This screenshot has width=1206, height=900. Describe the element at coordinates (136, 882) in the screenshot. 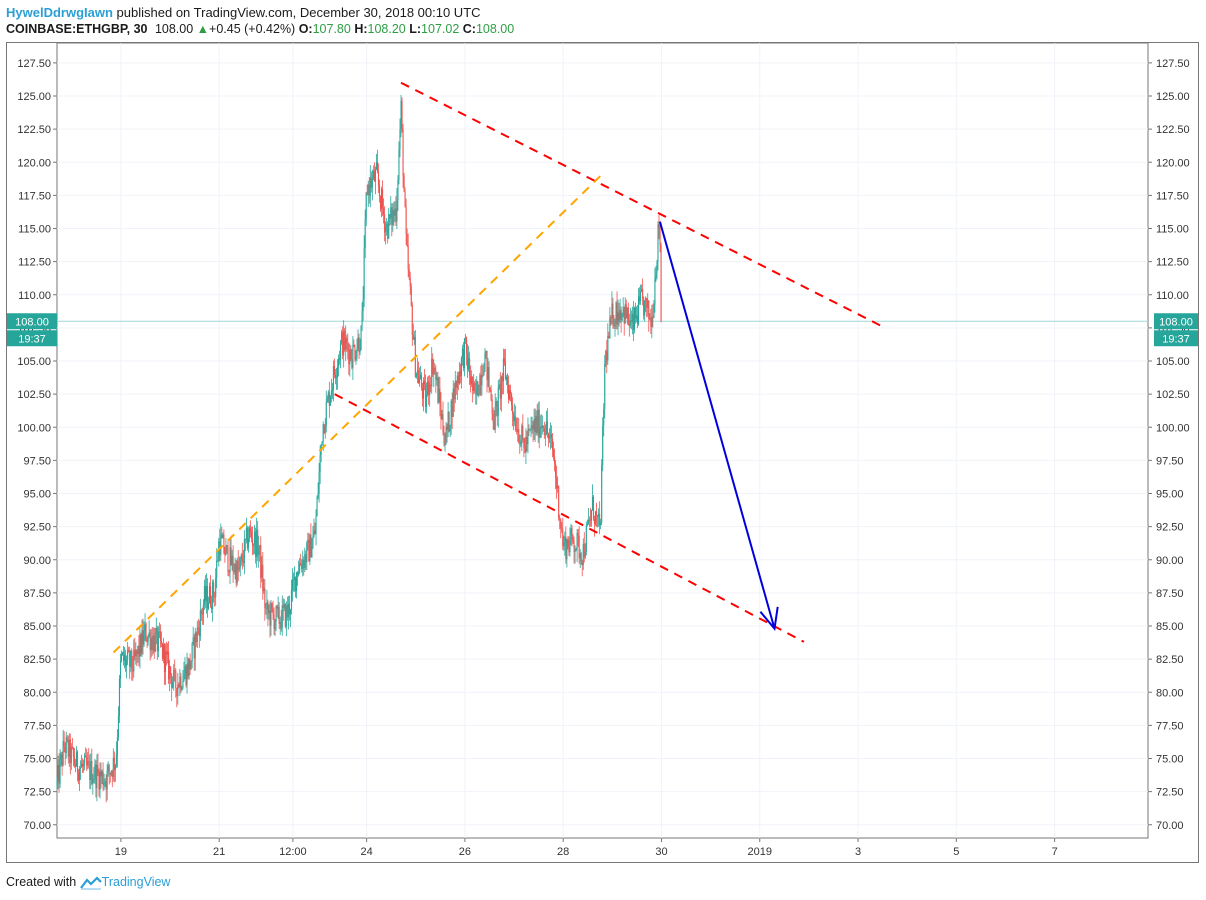

I see `tradingview-link: TradingView` at that location.